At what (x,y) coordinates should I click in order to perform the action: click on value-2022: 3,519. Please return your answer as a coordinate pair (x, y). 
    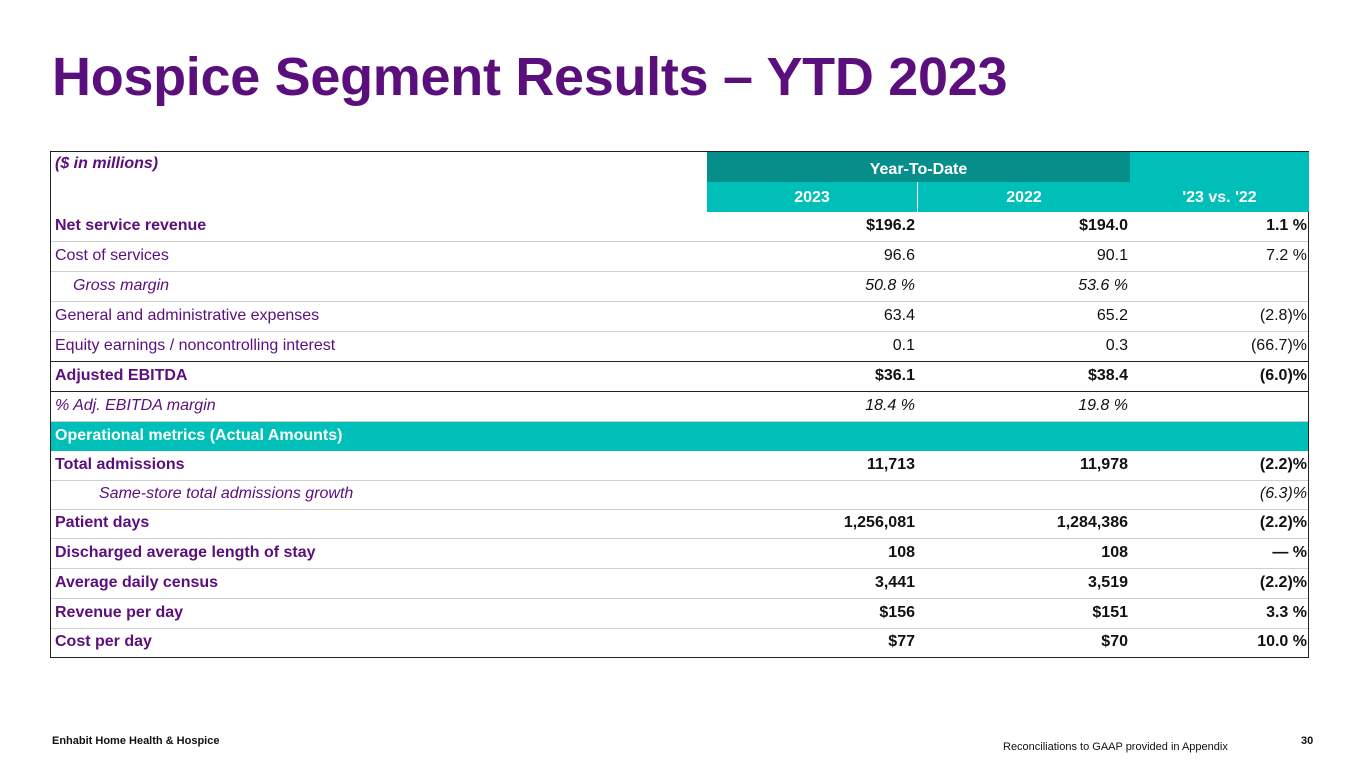
    Looking at the image, I should click on (1107, 582).